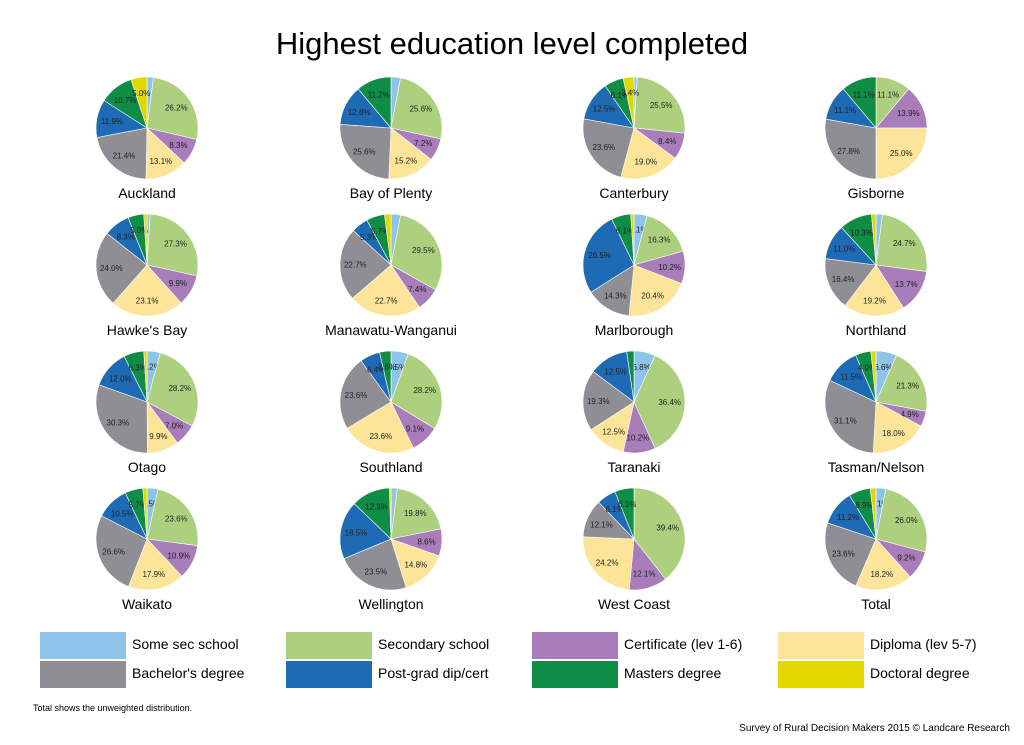  I want to click on data-label: 27.3%, so click(175, 244).